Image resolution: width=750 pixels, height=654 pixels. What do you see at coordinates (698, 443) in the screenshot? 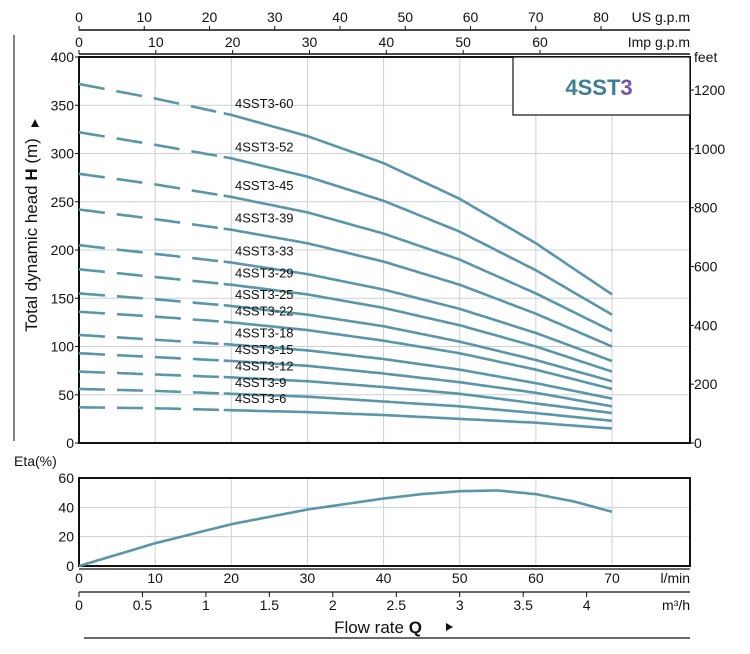
I see `feet-tick-label: 0` at bounding box center [698, 443].